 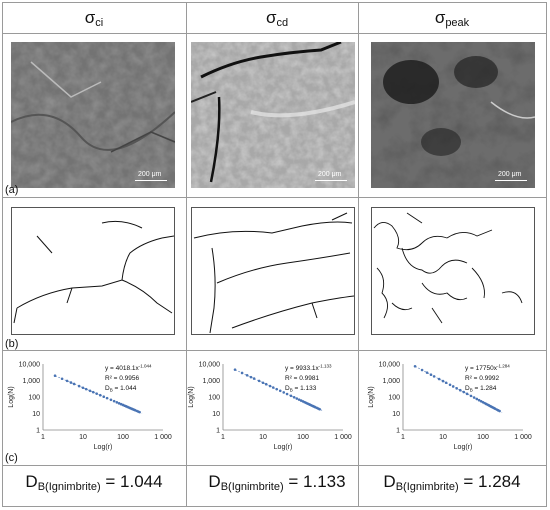 I want to click on r-squared: R² = 0.9992, so click(x=482, y=378).